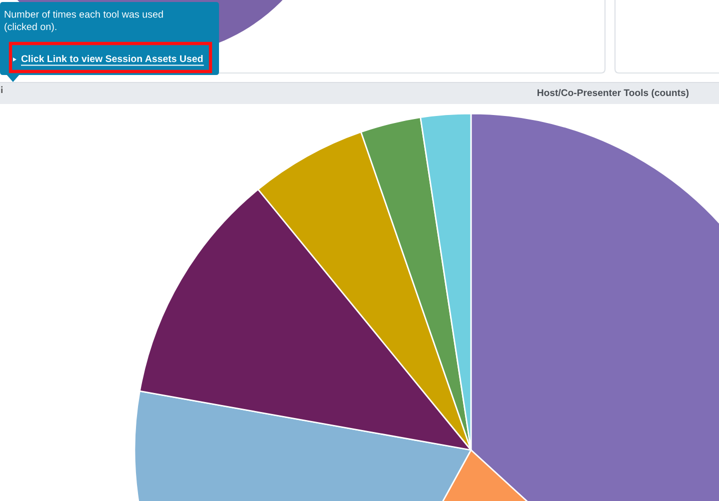 This screenshot has width=719, height=501. I want to click on text: Click Link to view Session Assets Used, so click(112, 58).